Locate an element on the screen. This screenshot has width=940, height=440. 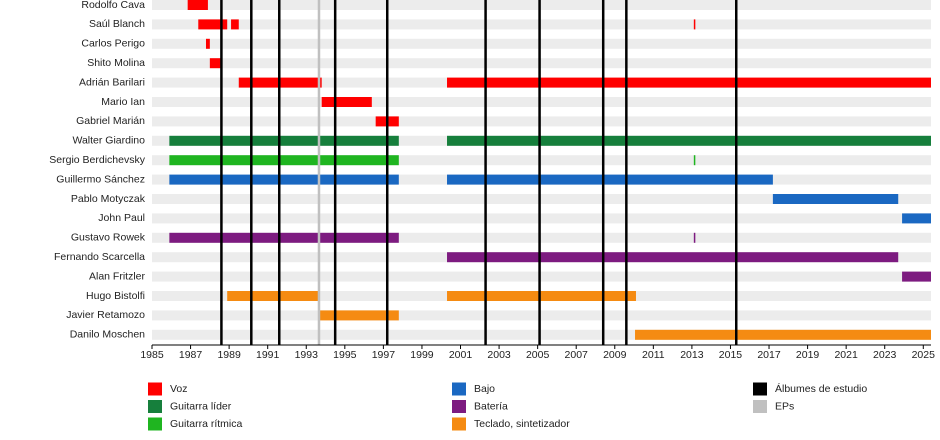
x-tick-label: 1995 is located at coordinates (345, 355).